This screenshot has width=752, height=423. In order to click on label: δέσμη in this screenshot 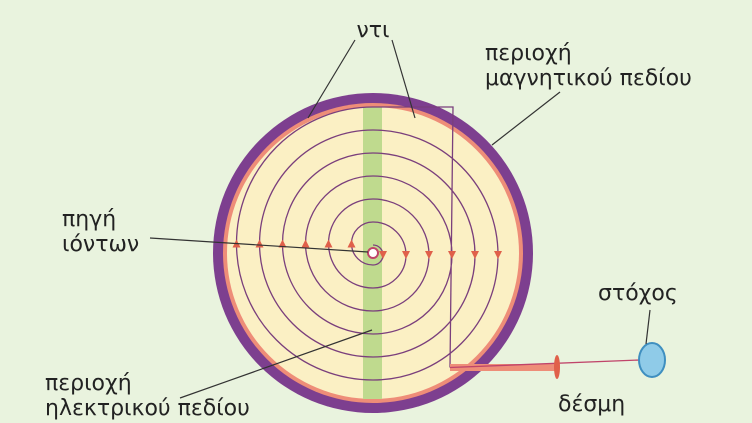, I will do `click(591, 404)`.